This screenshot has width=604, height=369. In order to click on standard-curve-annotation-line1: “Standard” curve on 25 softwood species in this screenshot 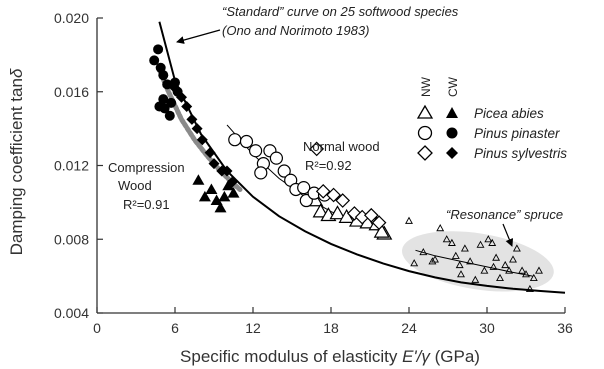, I will do `click(340, 11)`.